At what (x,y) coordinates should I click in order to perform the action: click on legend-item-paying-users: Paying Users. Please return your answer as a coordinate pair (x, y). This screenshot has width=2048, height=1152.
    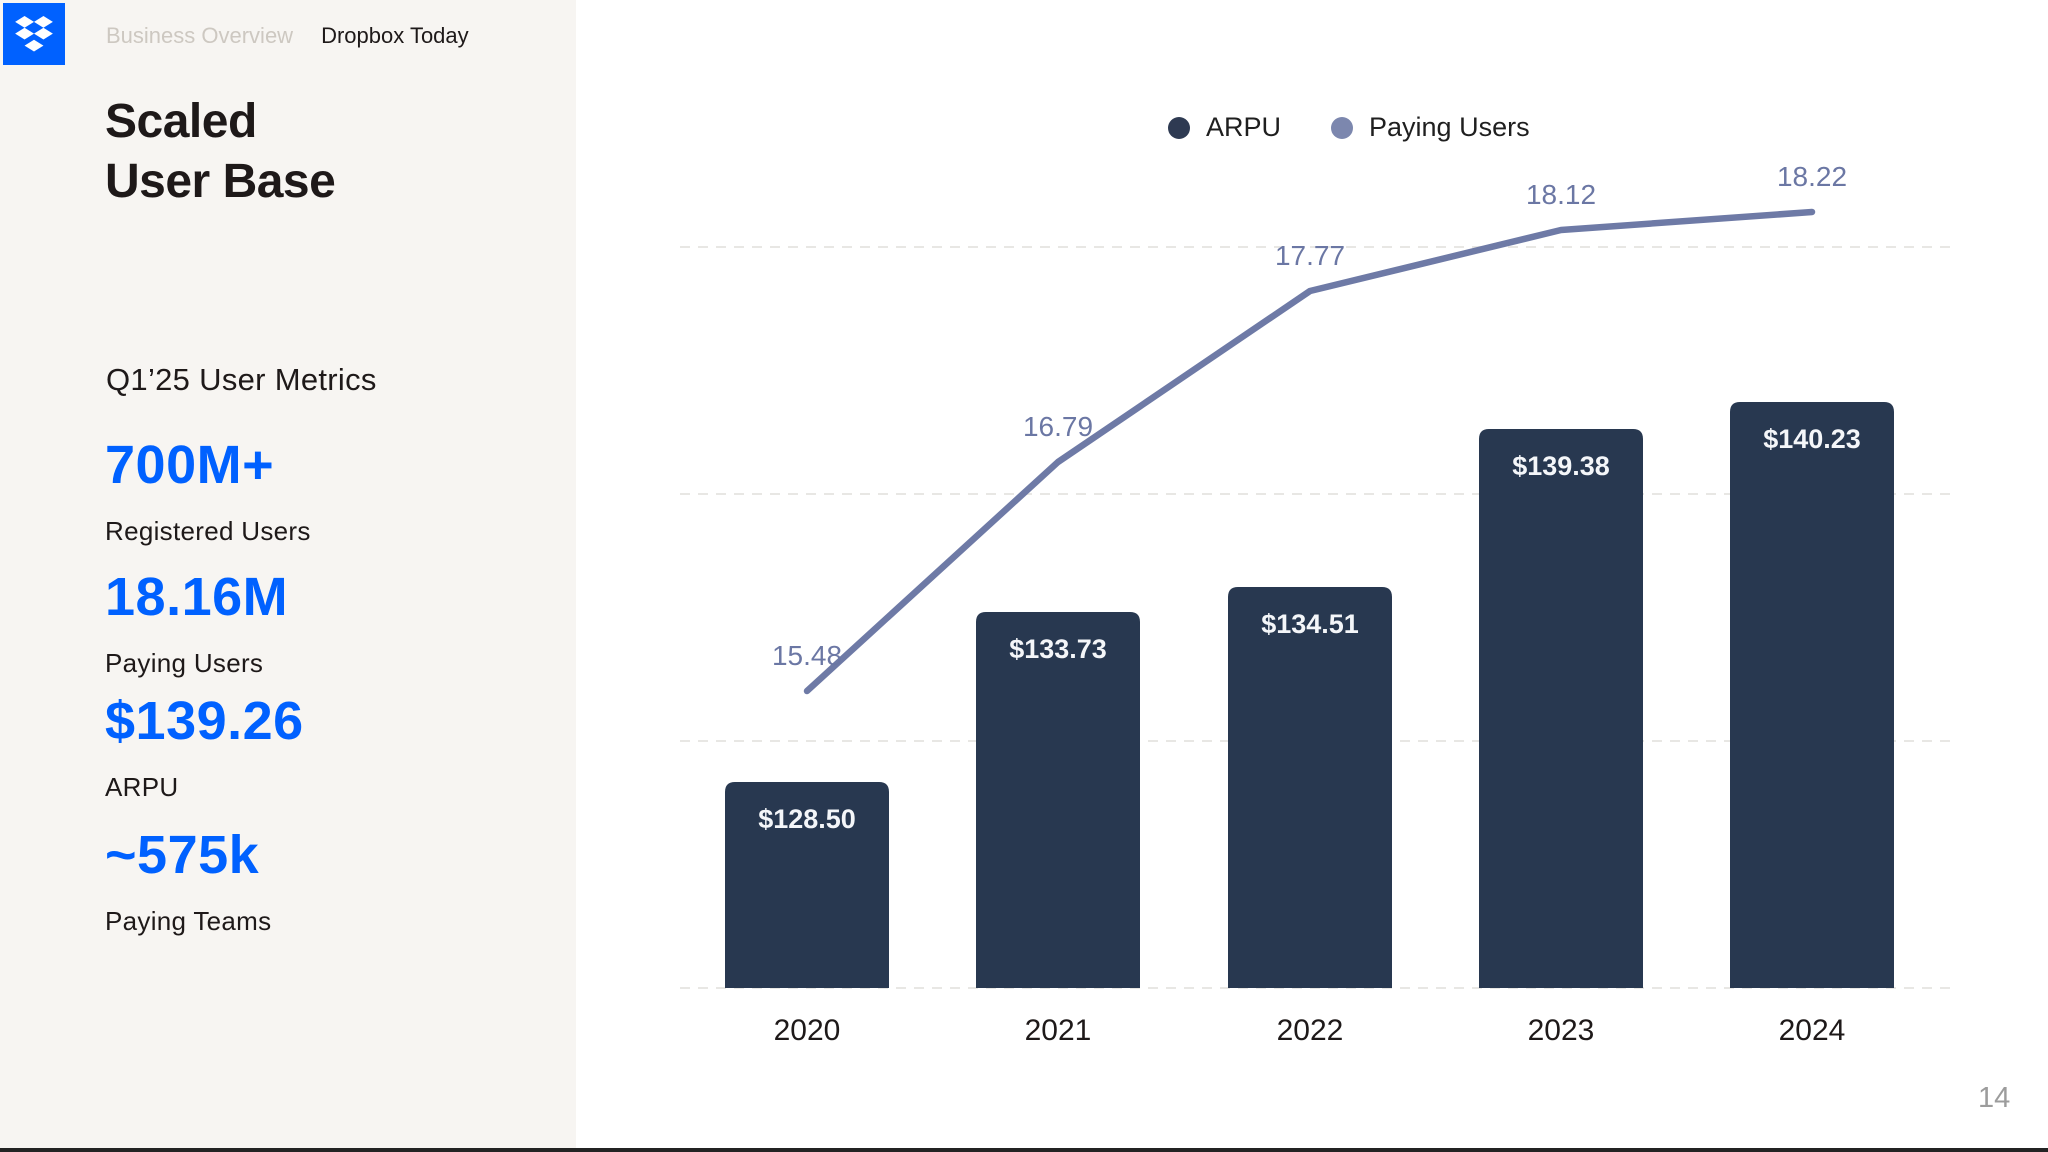
    Looking at the image, I should click on (1430, 127).